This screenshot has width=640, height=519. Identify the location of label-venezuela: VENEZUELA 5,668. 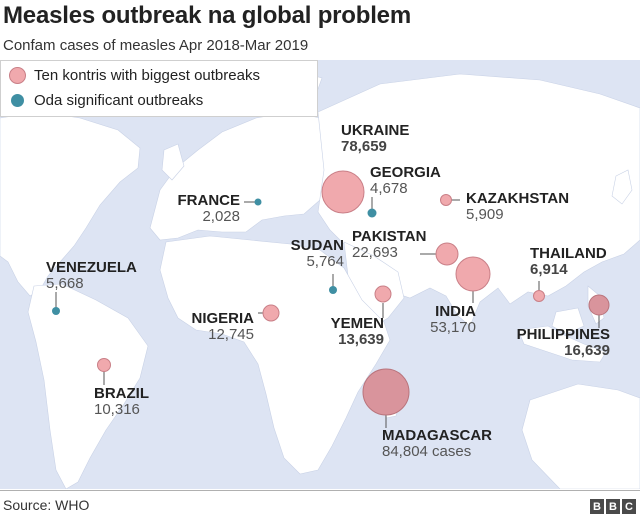
(91, 276).